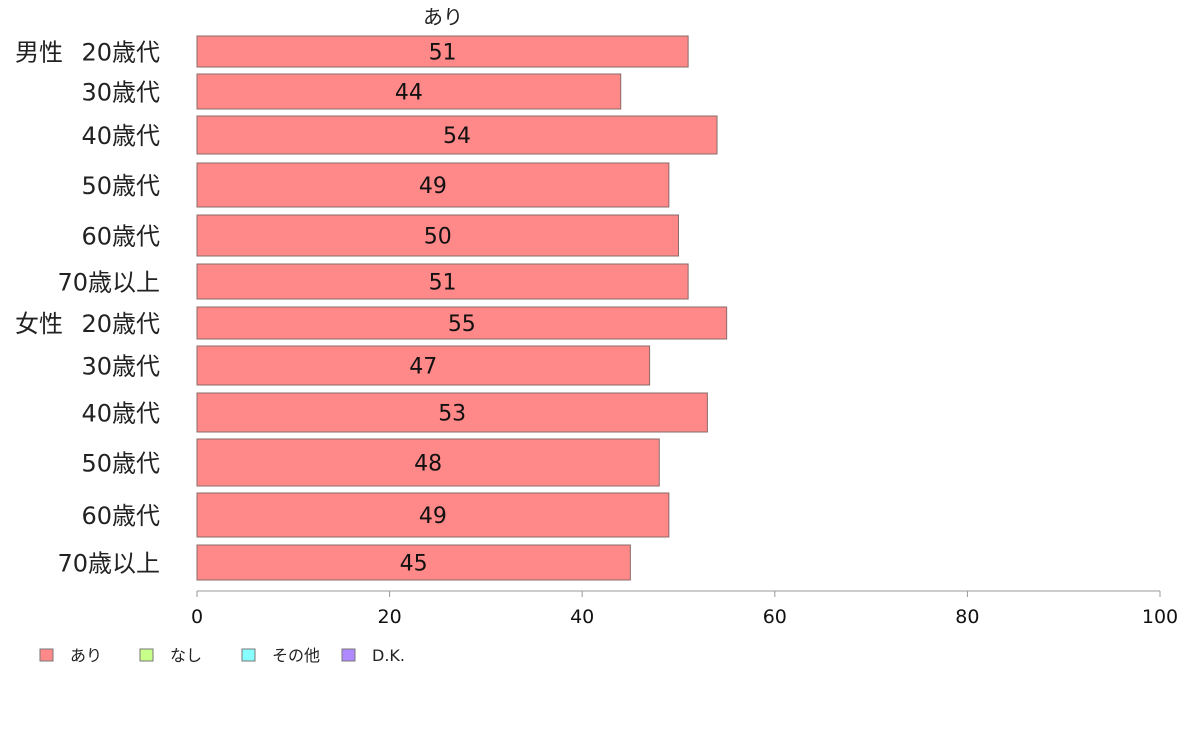  What do you see at coordinates (86, 655) in the screenshot?
I see `legend-label: あり` at bounding box center [86, 655].